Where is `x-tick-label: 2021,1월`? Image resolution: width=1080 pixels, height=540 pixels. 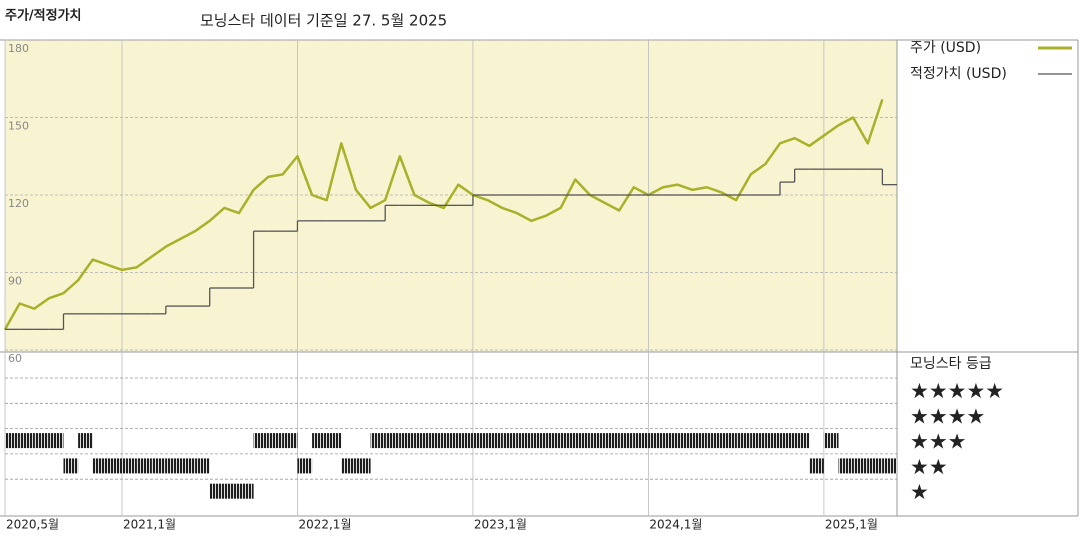
x-tick-label: 2021,1월 is located at coordinates (149, 525).